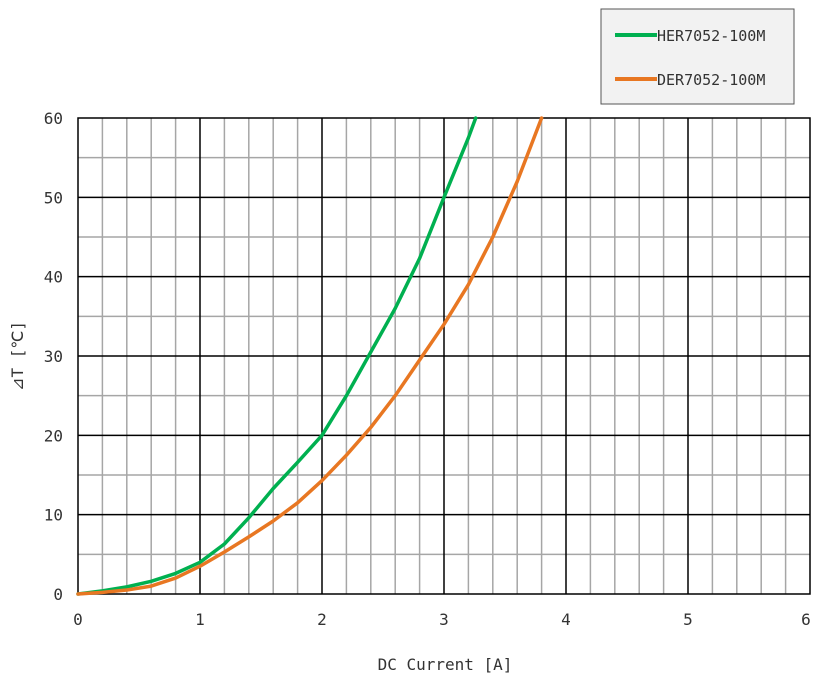 The width and height of the screenshot is (814, 677). What do you see at coordinates (53, 435) in the screenshot?
I see `y-tick-label: 20` at bounding box center [53, 435].